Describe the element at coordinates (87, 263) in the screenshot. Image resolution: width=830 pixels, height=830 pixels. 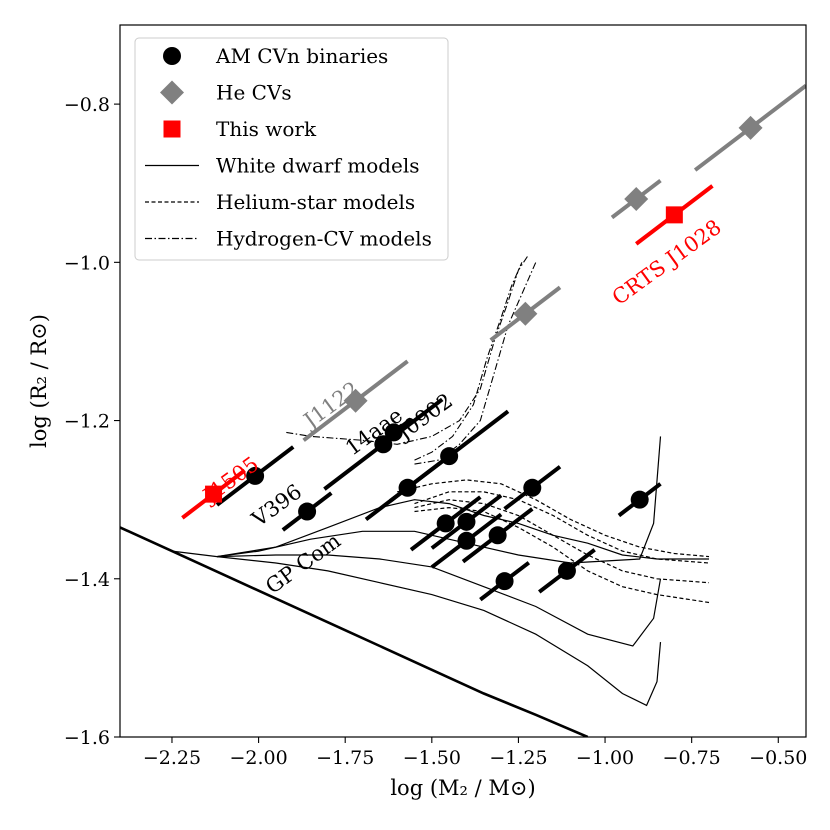
I see `y-tick-label: −1.0` at that location.